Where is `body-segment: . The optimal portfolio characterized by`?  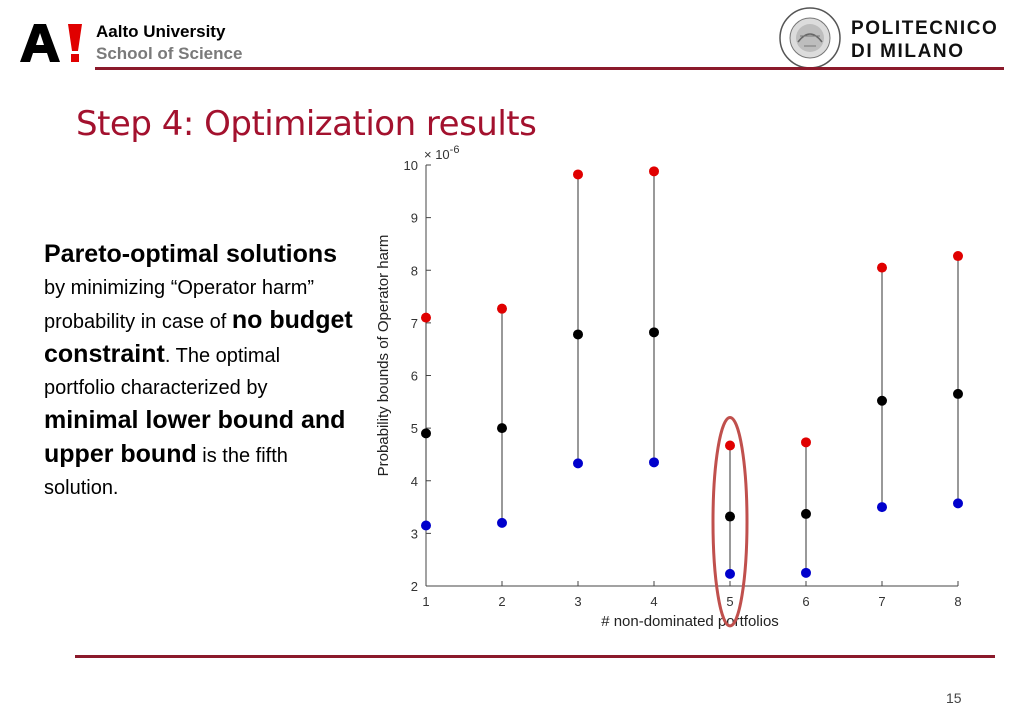
body-segment: . The optimal portfolio characterized by is located at coordinates (162, 372).